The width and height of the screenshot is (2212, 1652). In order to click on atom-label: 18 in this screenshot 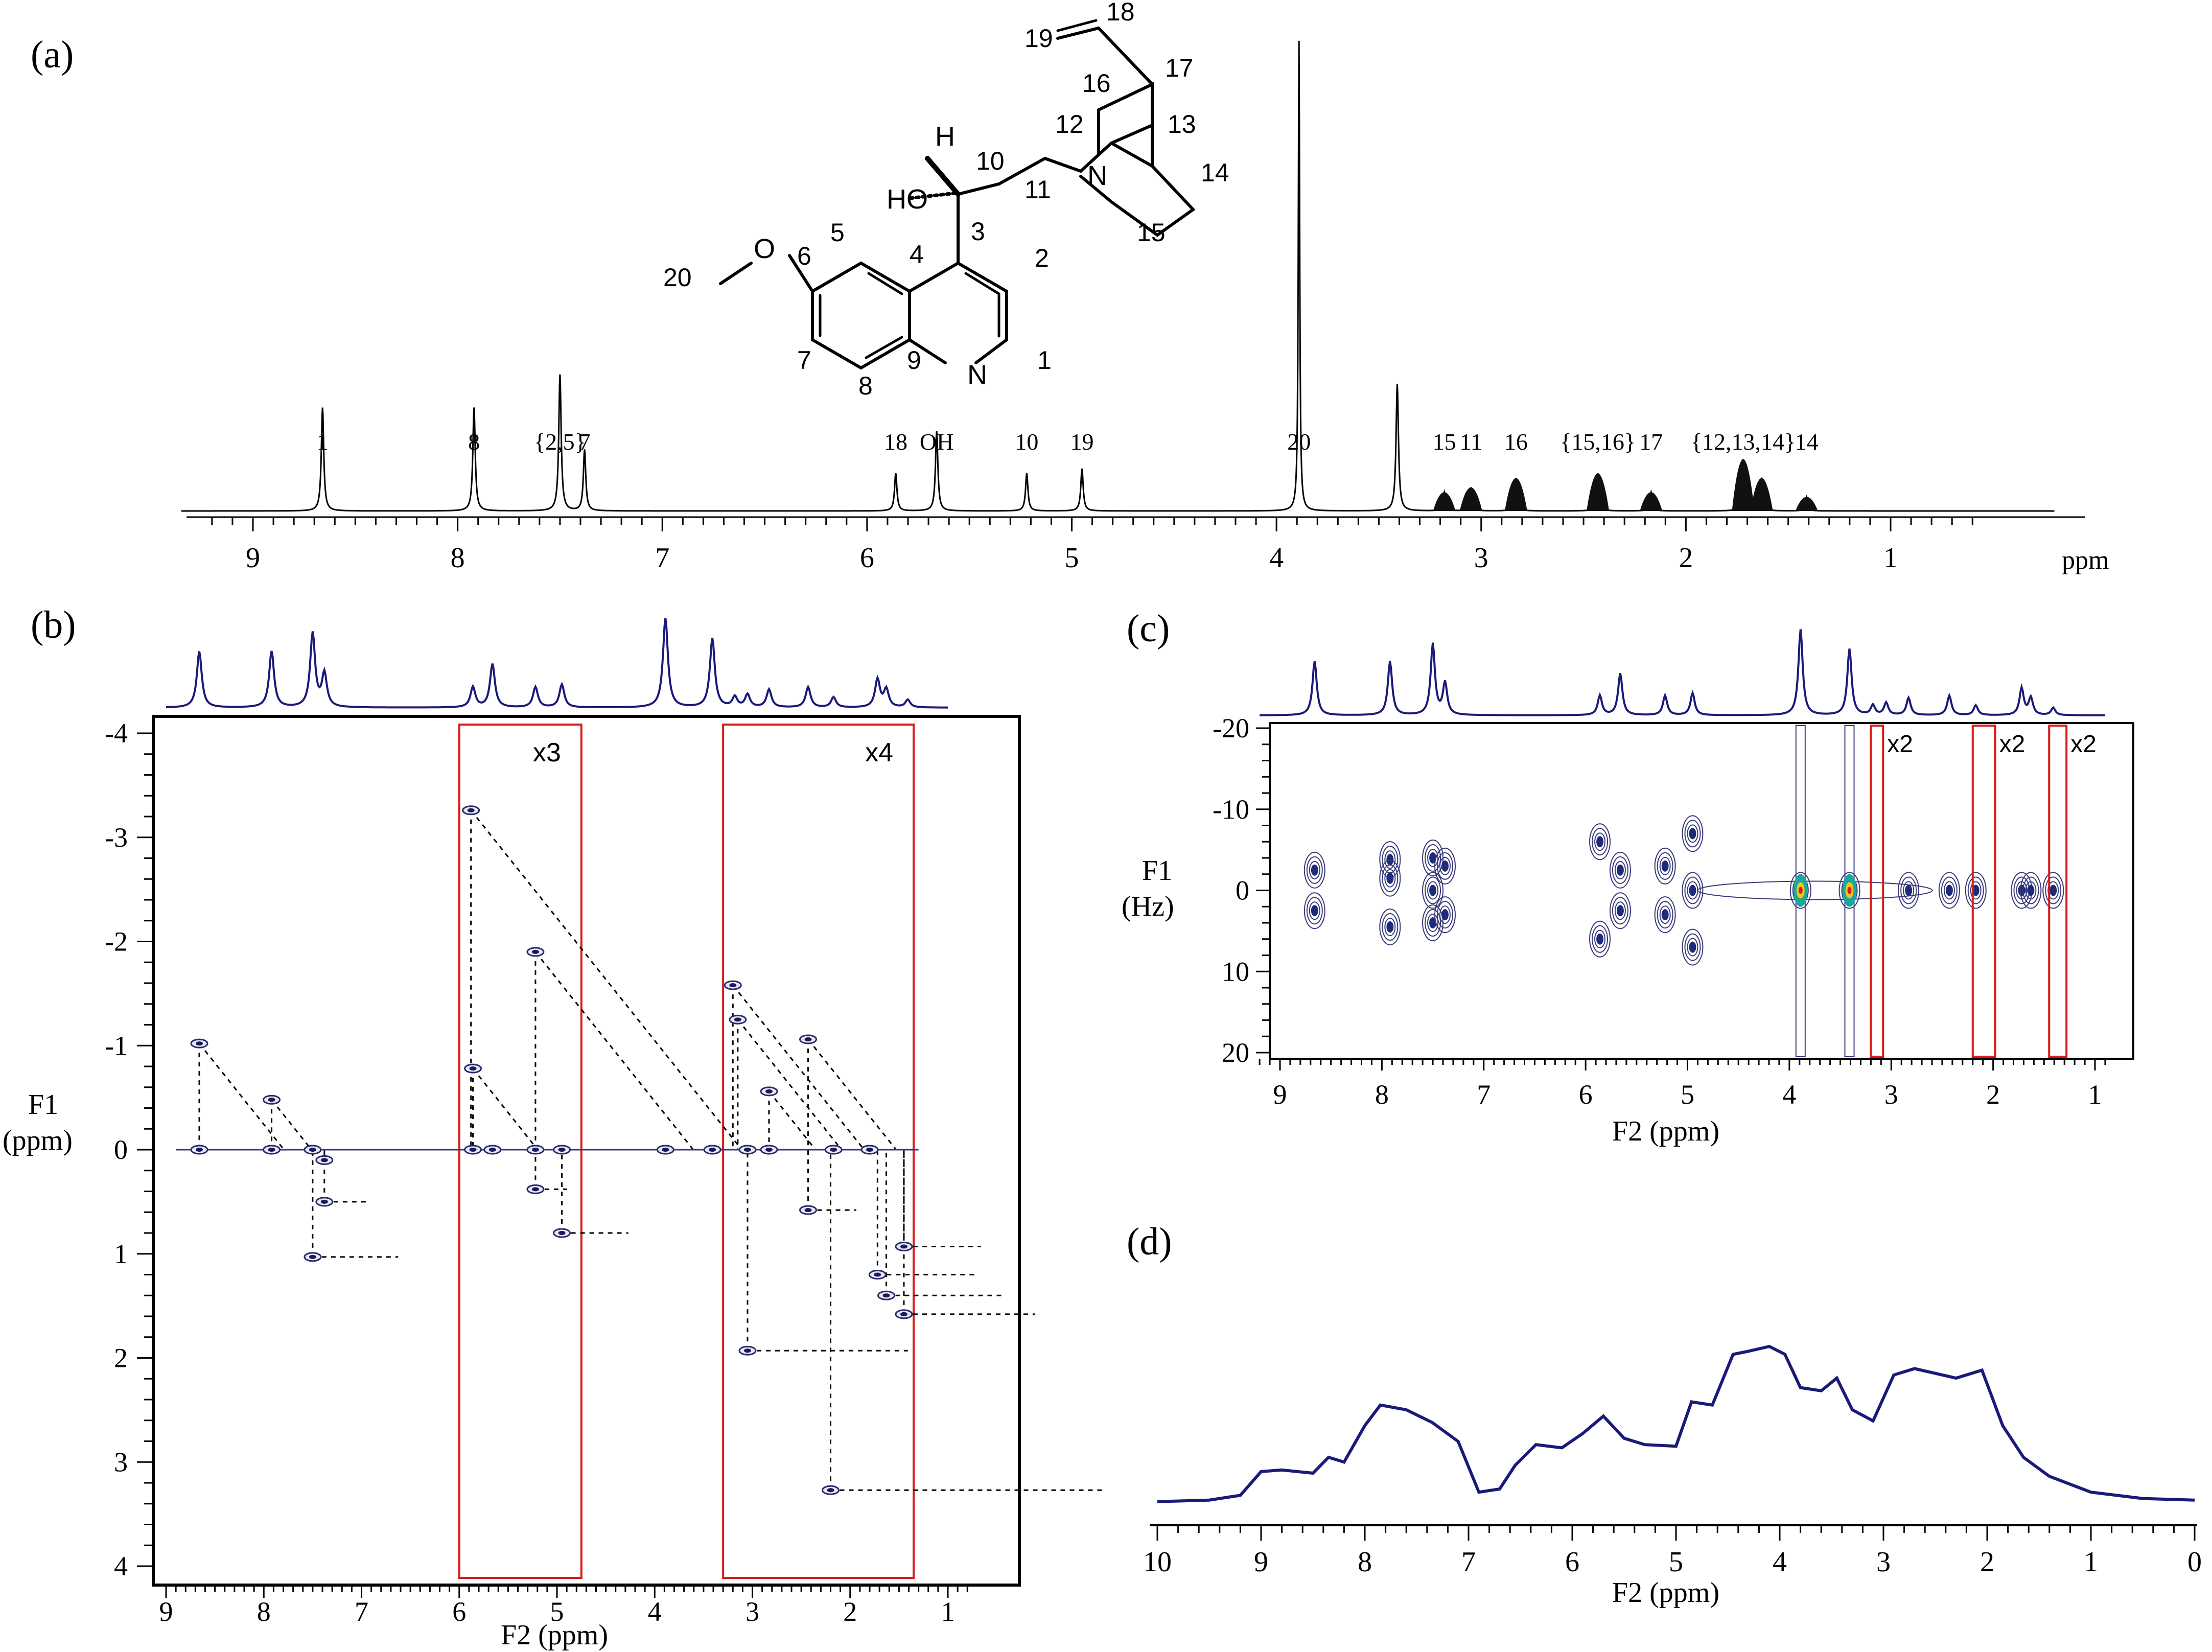, I will do `click(1120, 13)`.